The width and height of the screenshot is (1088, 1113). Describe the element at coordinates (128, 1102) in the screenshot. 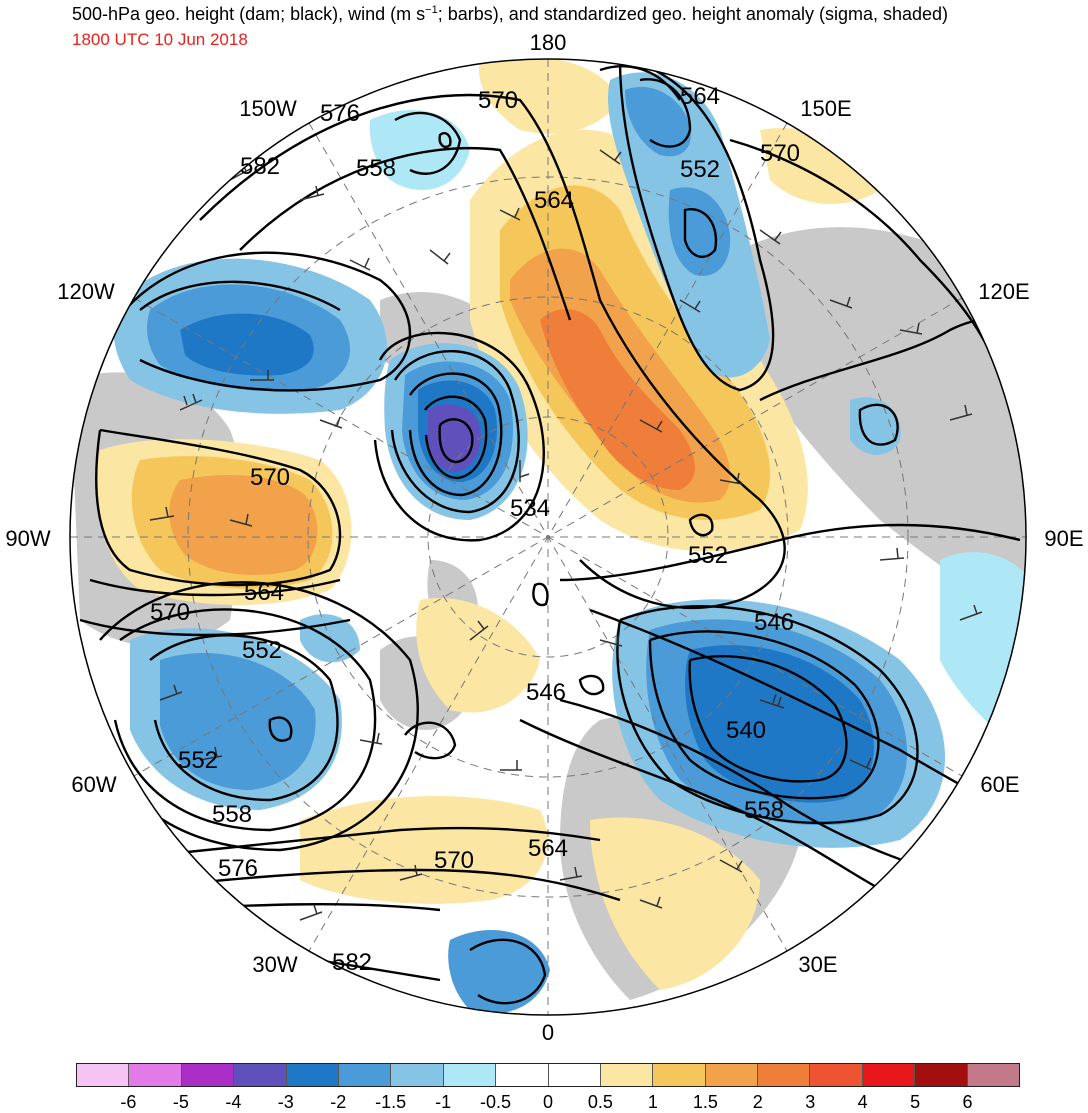

I see `colorbar-tick-label: -6` at that location.